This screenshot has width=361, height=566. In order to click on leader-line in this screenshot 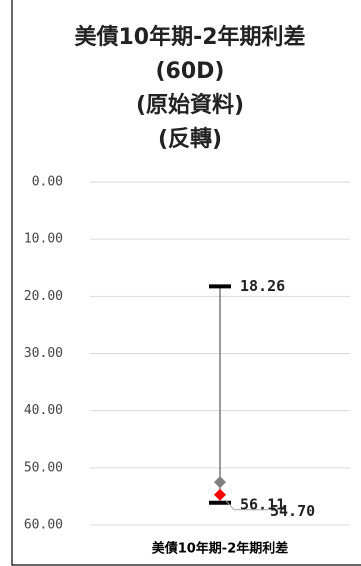, I will do `click(246, 505)`.